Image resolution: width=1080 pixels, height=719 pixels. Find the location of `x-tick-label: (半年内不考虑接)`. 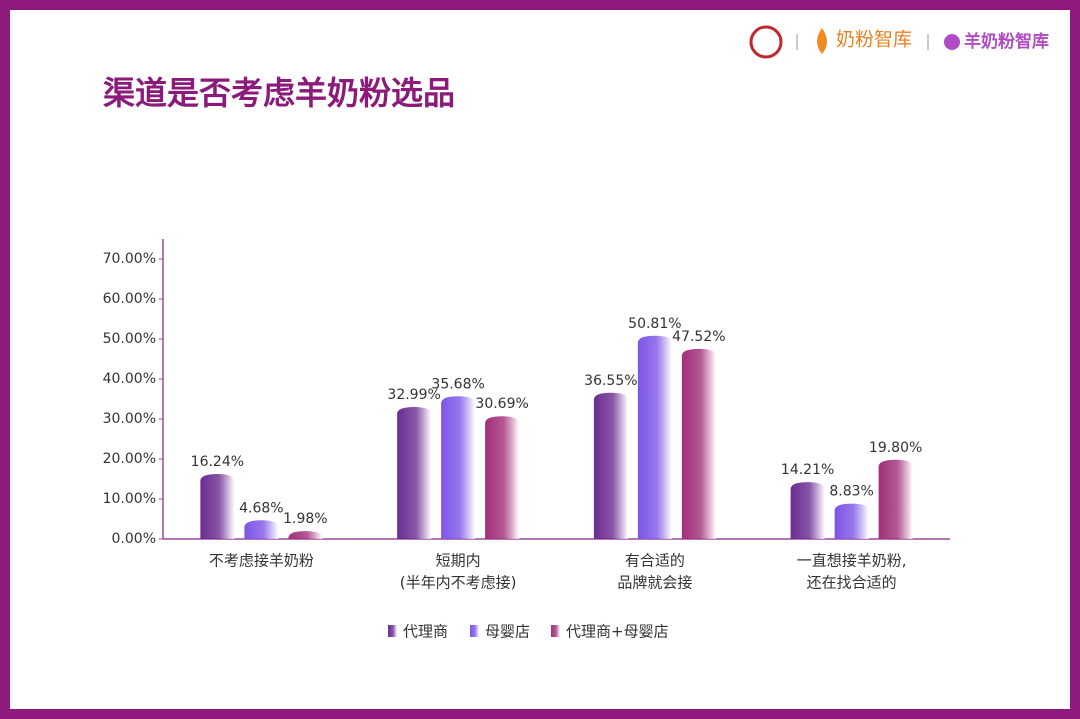

x-tick-label: (半年内不考虑接) is located at coordinates (458, 583).